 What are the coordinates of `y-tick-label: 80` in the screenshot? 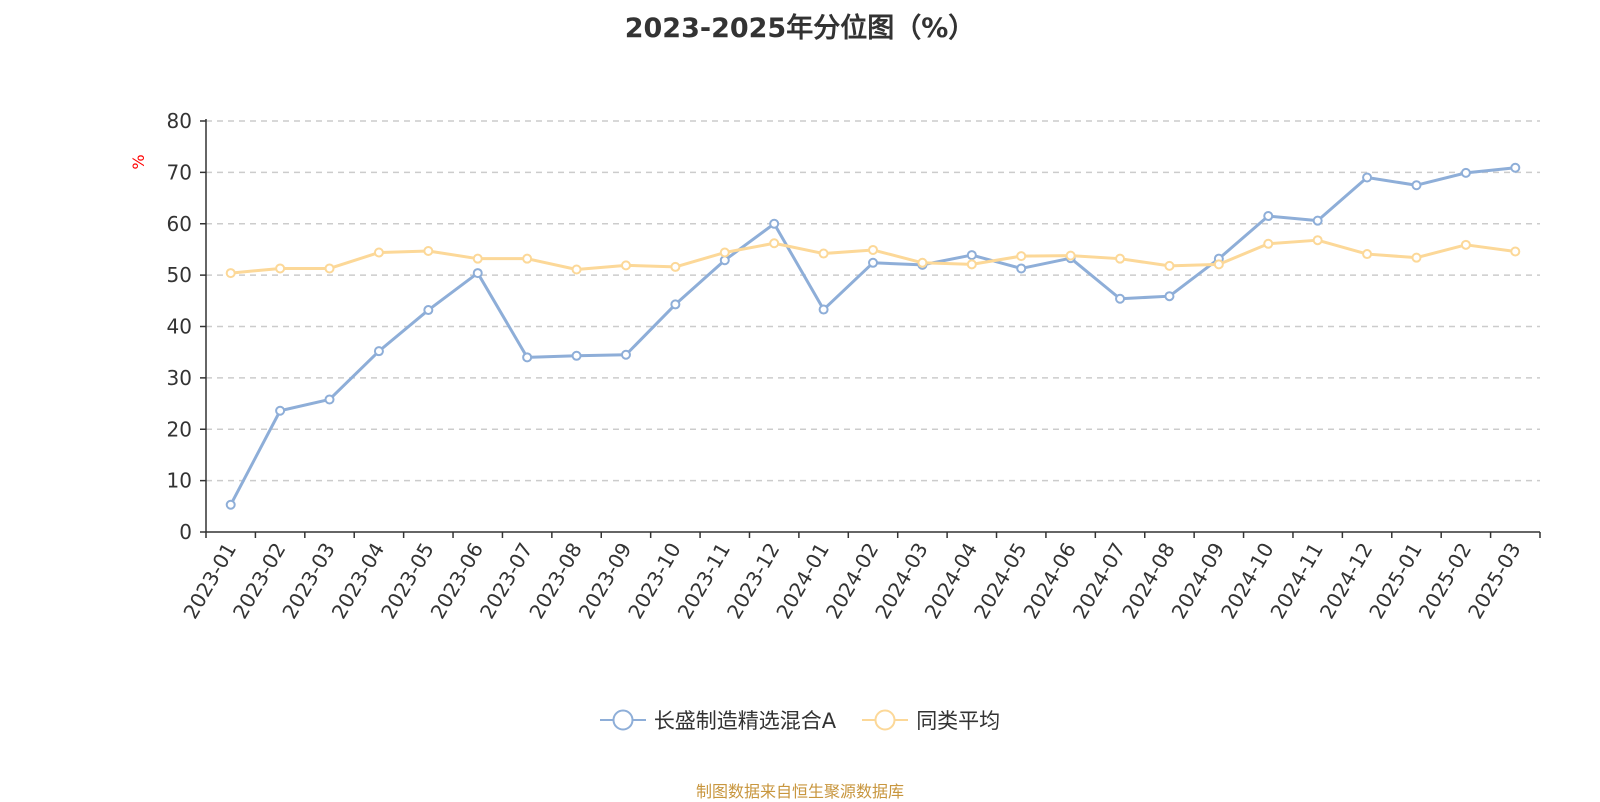 It's located at (179, 121).